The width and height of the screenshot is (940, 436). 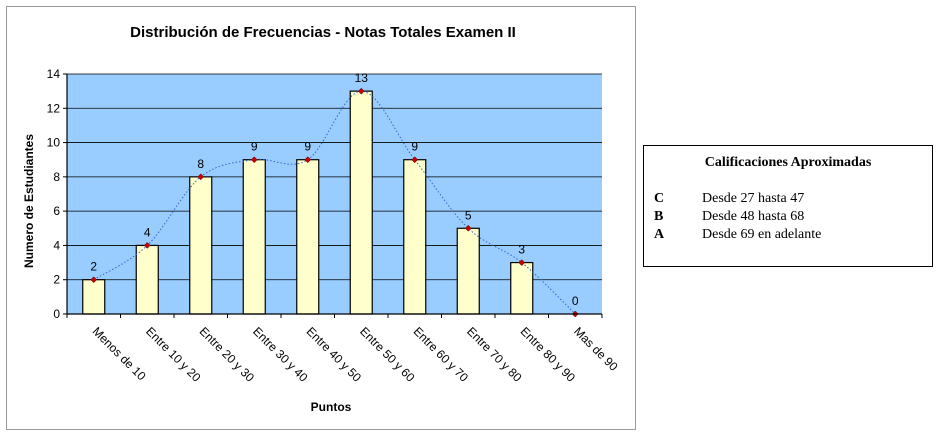 I want to click on data-label: 2, so click(x=93, y=267).